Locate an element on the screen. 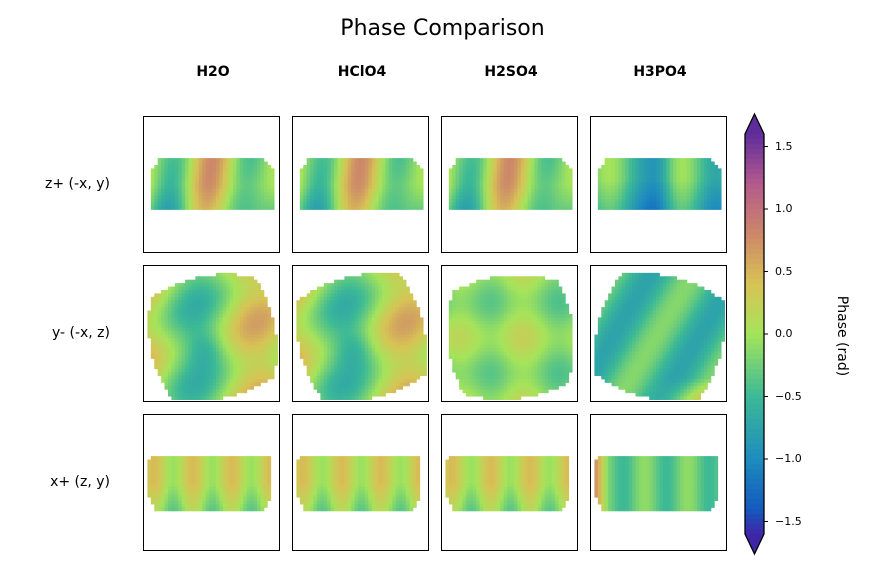 This screenshot has height=573, width=871. heatmap-image-r1-c2 is located at coordinates (510, 338).